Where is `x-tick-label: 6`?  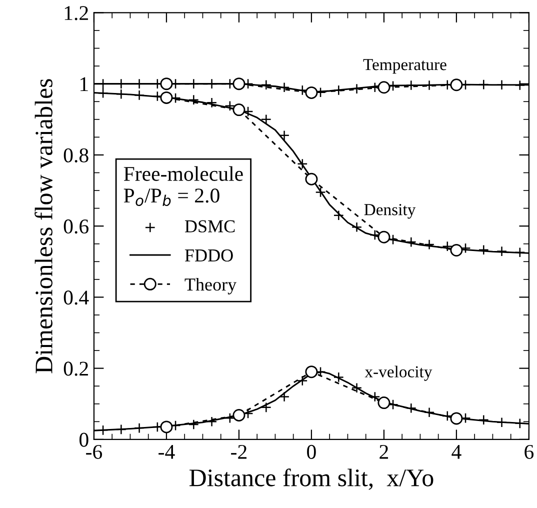
x-tick-label: 6 is located at coordinates (529, 451).